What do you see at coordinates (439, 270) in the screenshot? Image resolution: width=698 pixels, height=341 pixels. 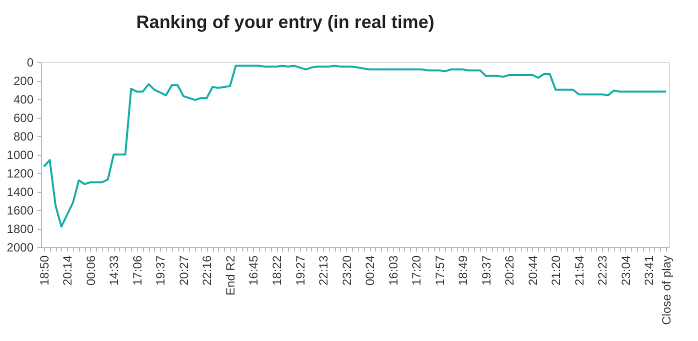 I see `x-tick-label: 17:57` at bounding box center [439, 270].